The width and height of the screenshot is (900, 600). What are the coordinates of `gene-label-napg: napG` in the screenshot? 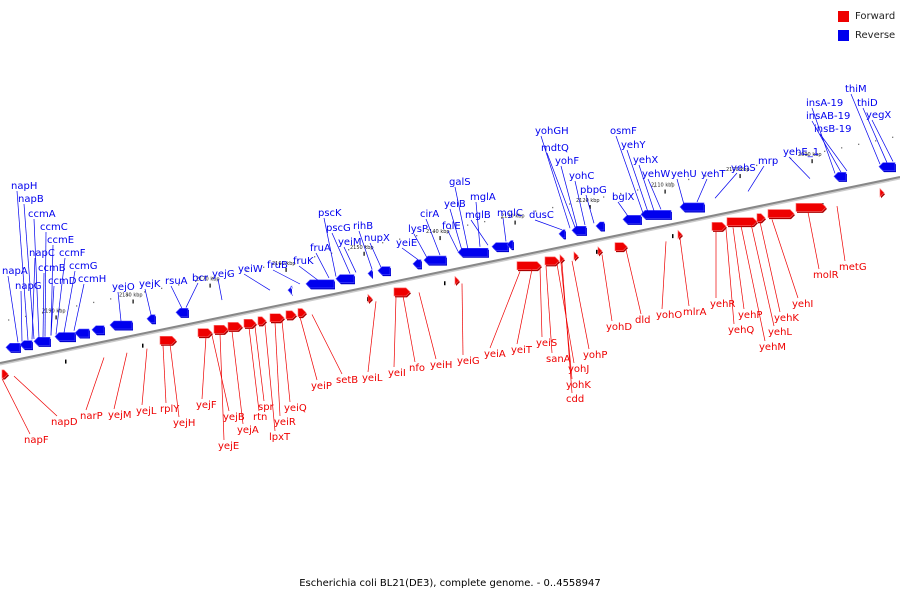 It's located at (28, 286).